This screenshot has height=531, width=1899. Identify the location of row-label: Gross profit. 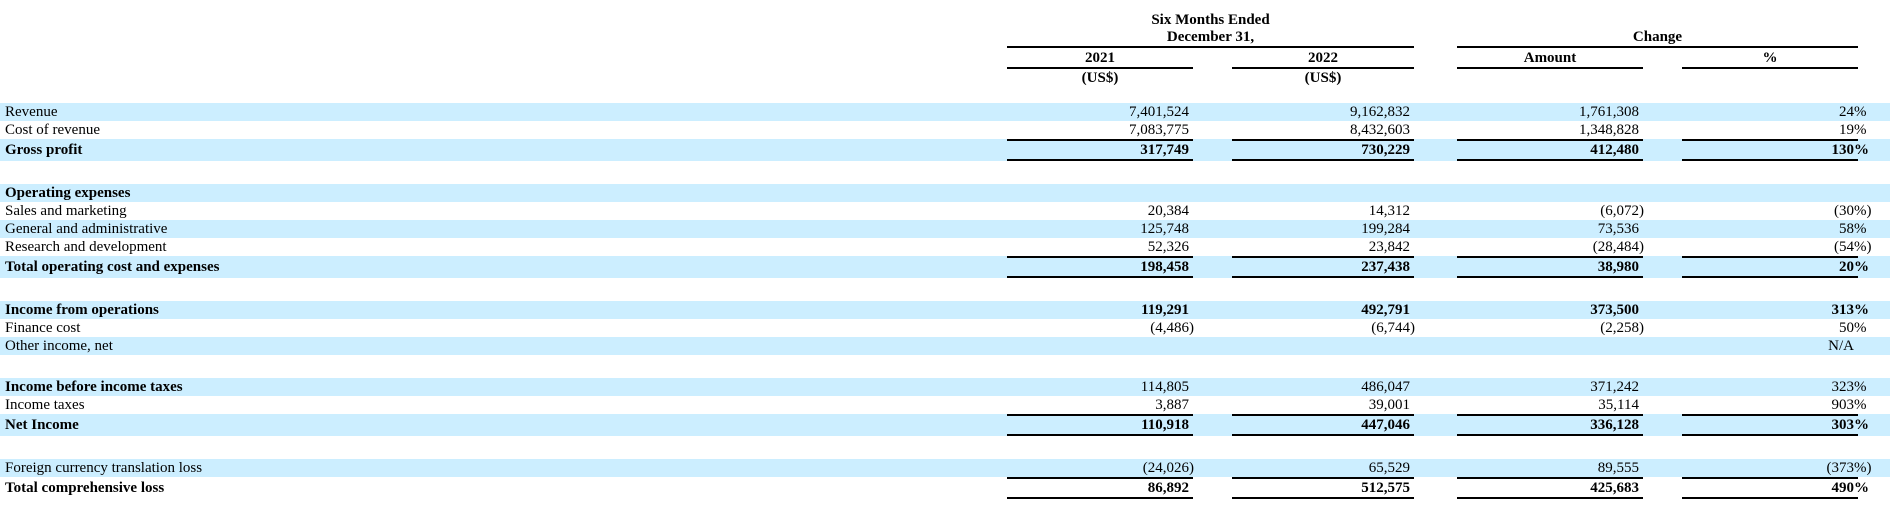
(44, 150).